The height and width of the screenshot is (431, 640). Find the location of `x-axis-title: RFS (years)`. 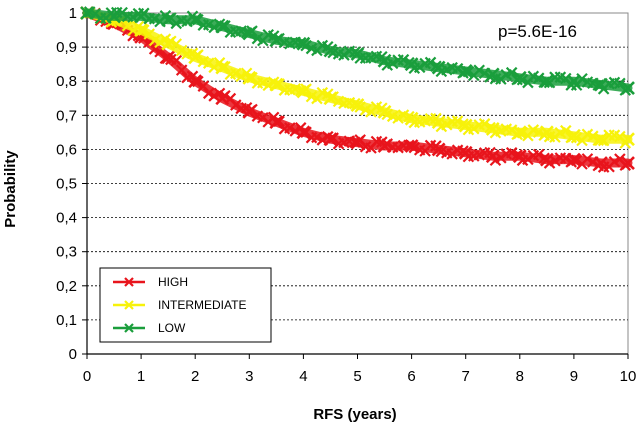

x-axis-title: RFS (years) is located at coordinates (354, 414).